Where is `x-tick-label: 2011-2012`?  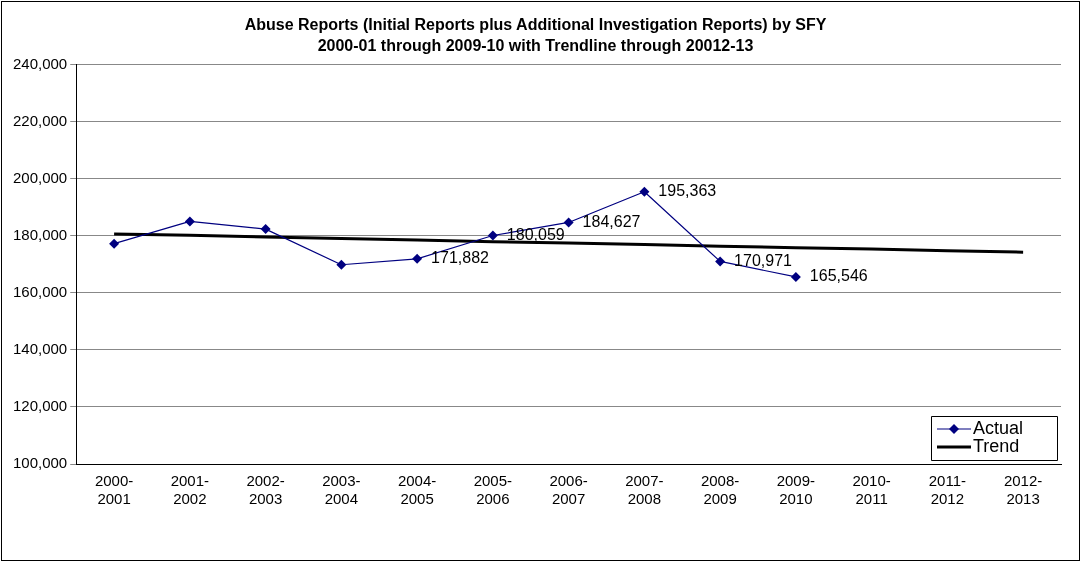
x-tick-label: 2011-2012 is located at coordinates (947, 490).